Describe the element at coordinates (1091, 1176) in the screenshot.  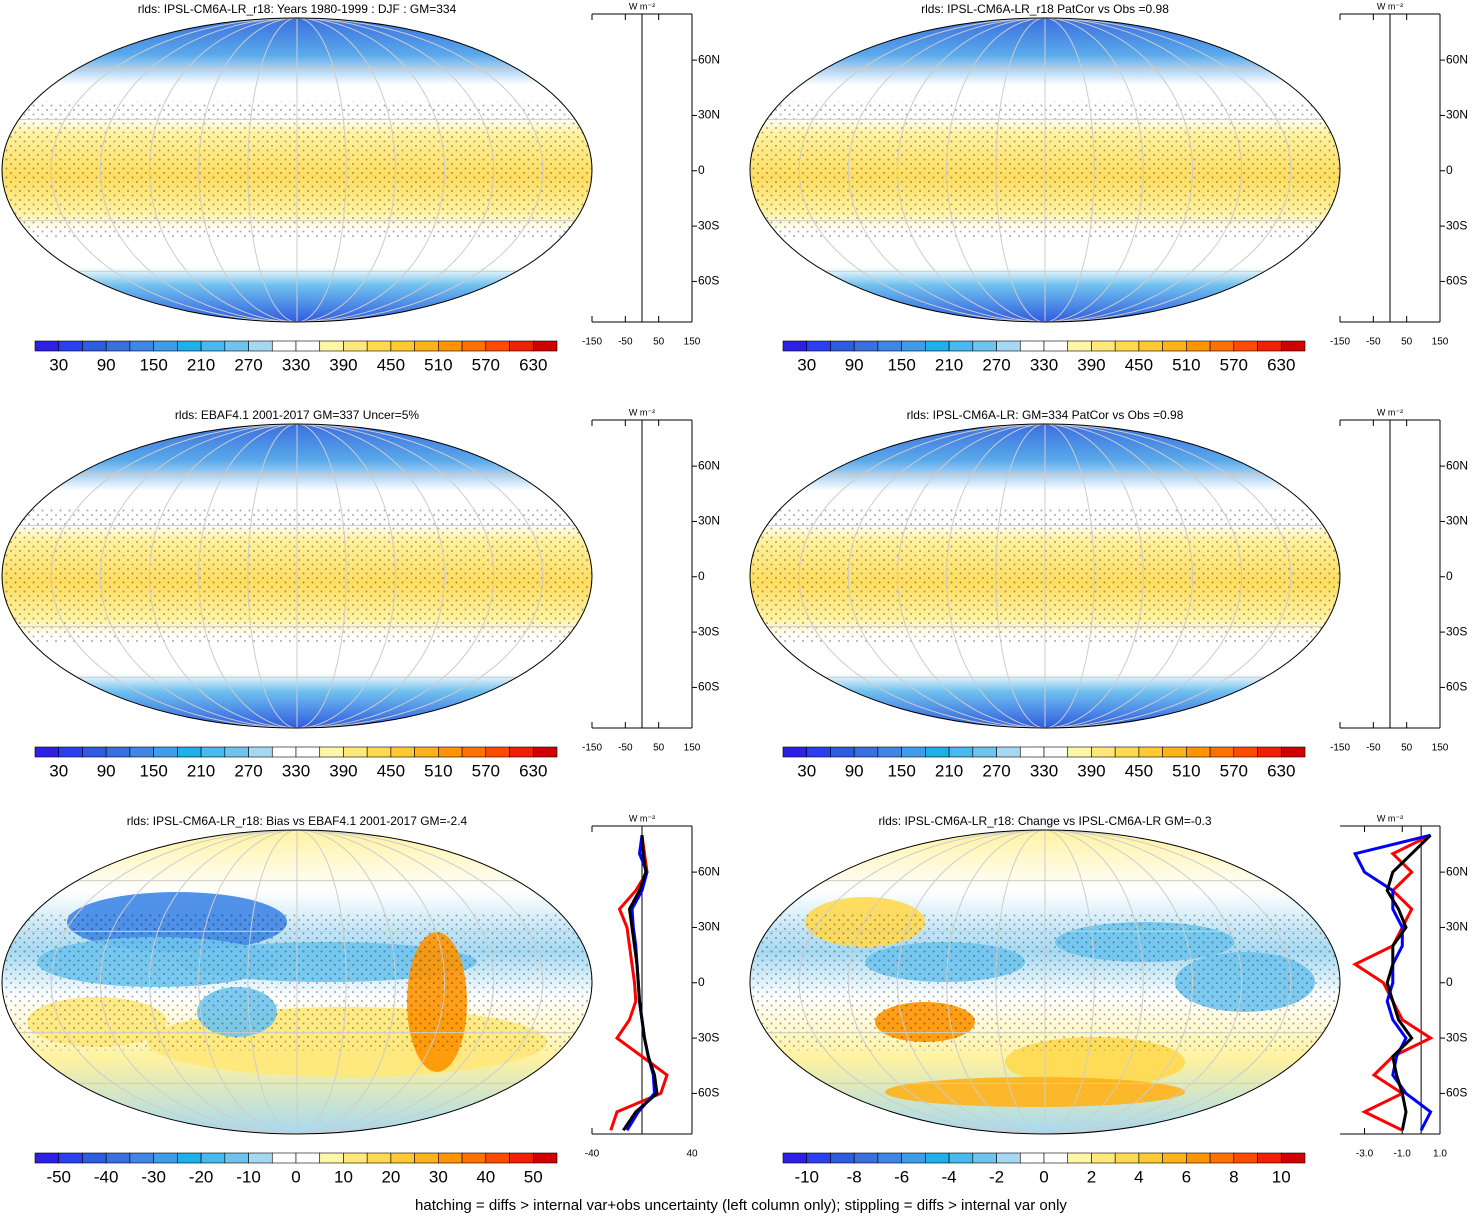
I see `colorbar-label: 2` at that location.